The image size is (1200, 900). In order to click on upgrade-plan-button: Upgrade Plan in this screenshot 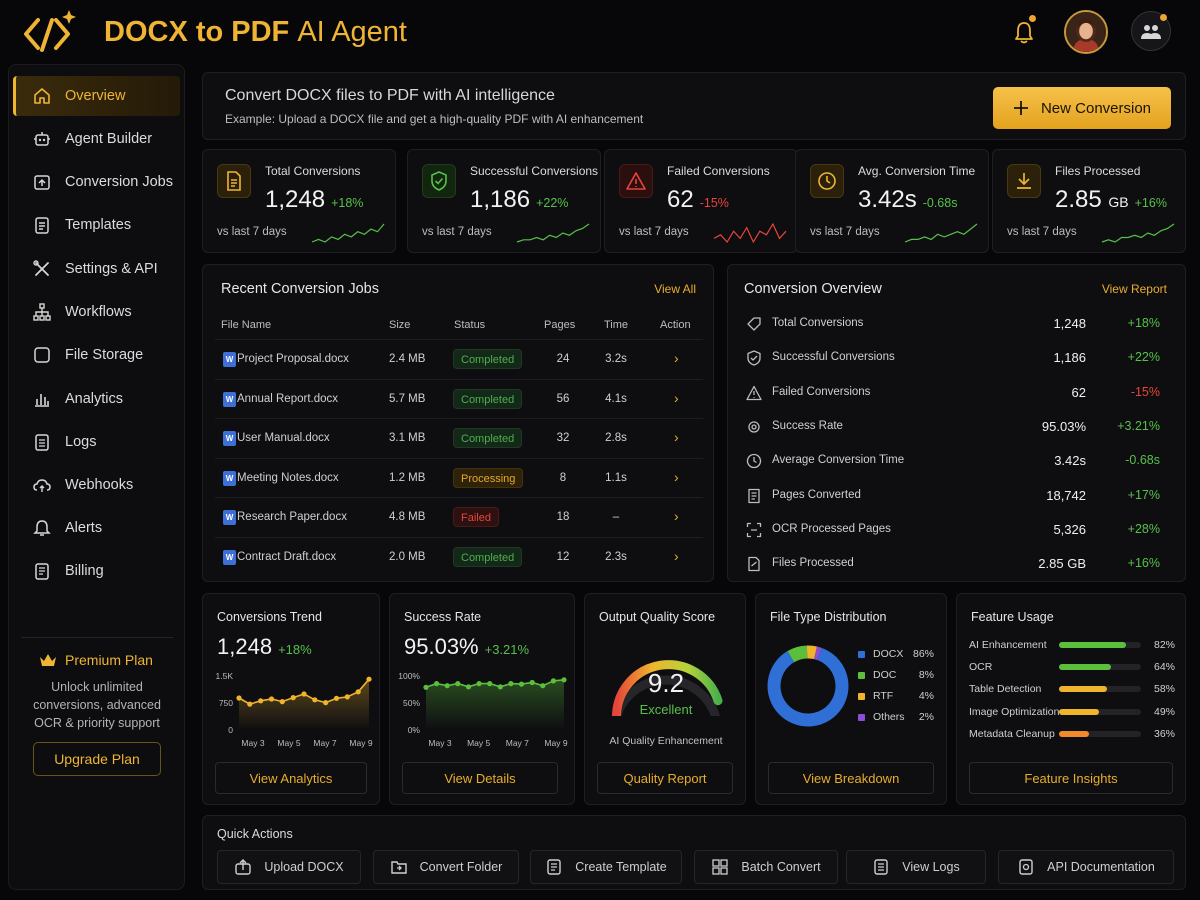, I will do `click(97, 759)`.